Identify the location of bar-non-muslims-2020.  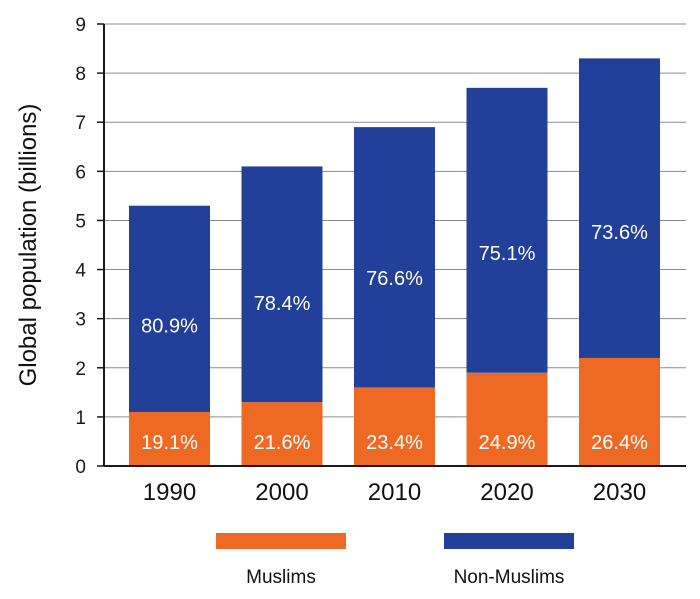
(507, 230).